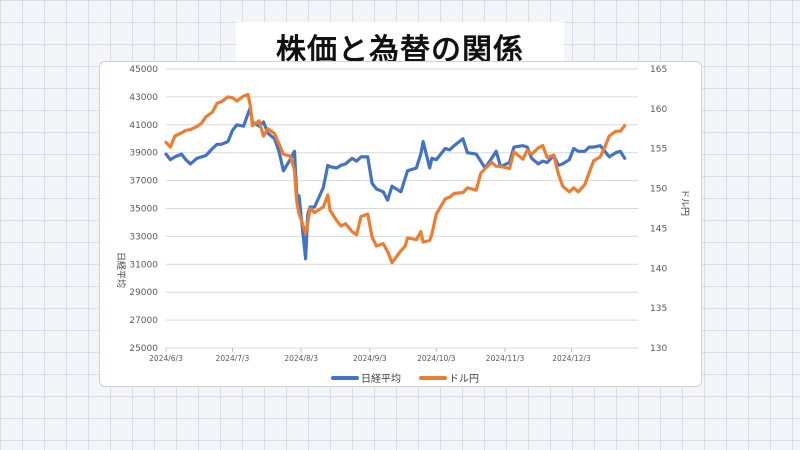  I want to click on left-tick-label: 27000, so click(143, 321).